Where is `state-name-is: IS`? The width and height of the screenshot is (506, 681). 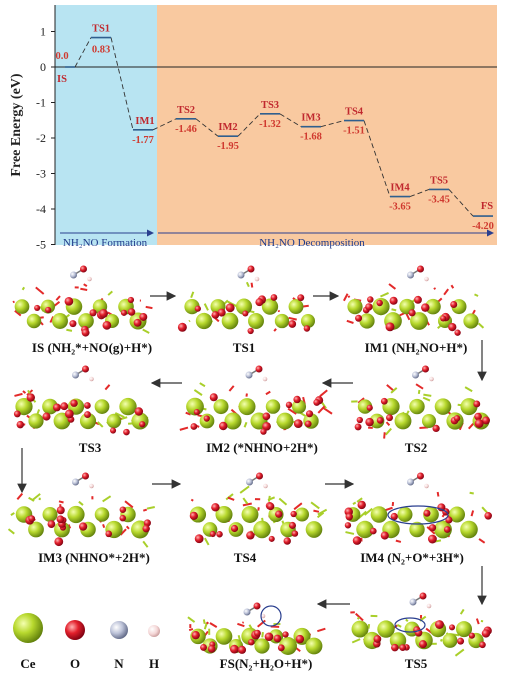 state-name-is: IS is located at coordinates (62, 79).